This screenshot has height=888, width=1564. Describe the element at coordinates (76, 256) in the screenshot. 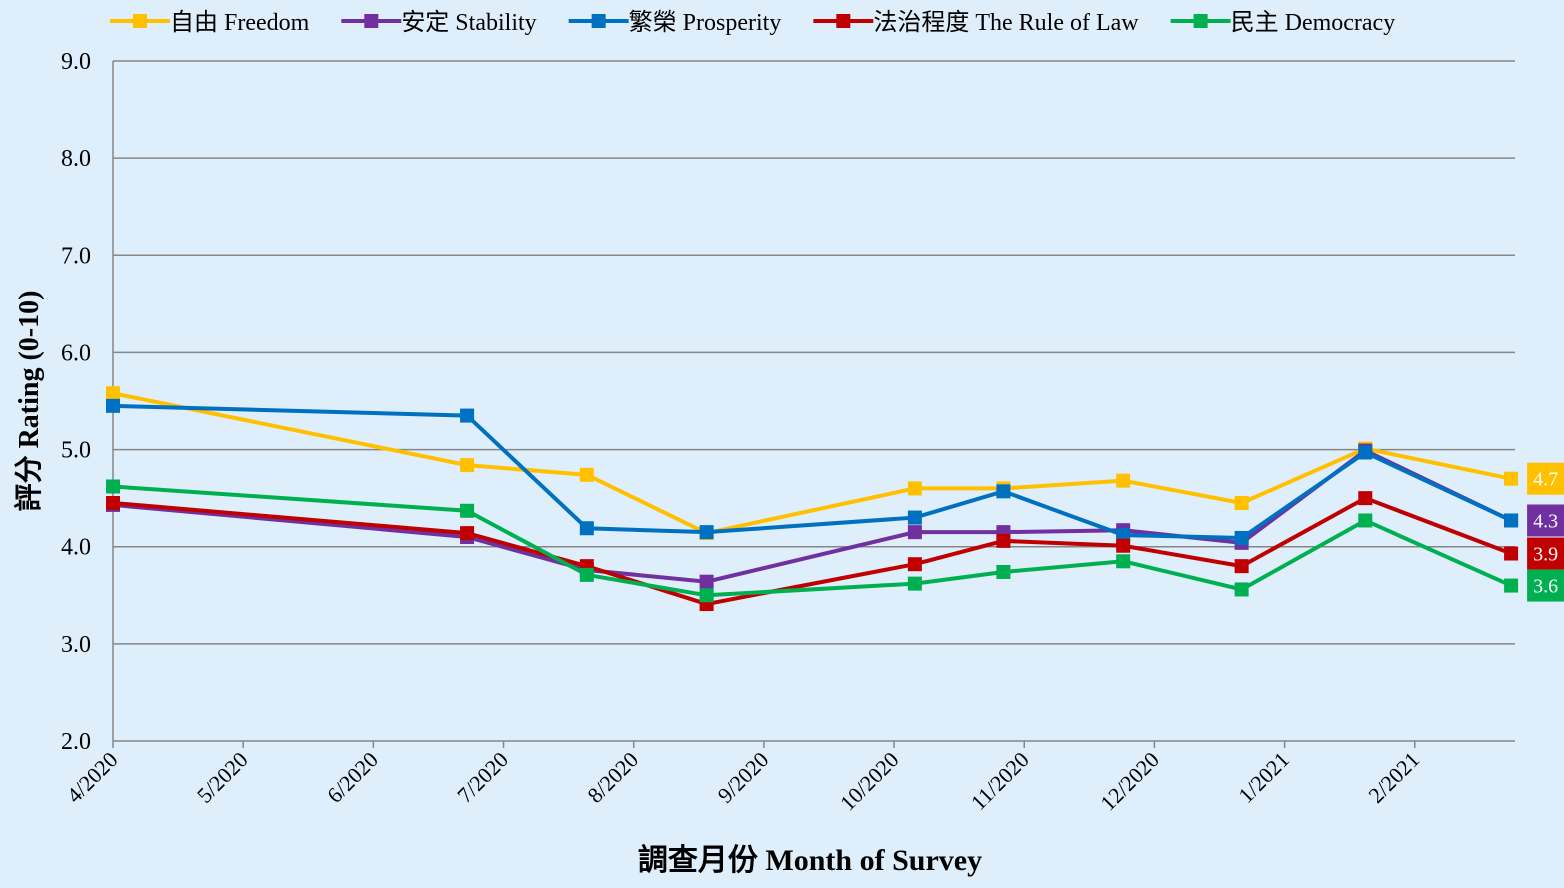

I see `y-tick-label: 7.0` at that location.